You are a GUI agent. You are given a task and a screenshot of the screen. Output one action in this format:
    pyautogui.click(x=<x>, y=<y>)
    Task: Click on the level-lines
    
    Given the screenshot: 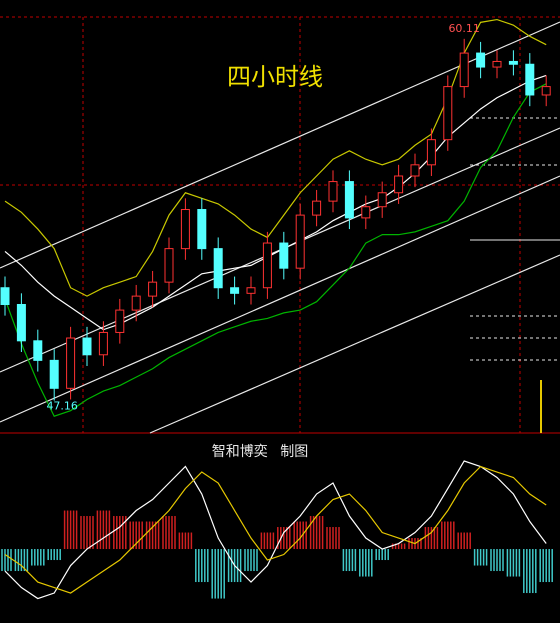 What is the action you would take?
    pyautogui.click(x=515, y=275)
    